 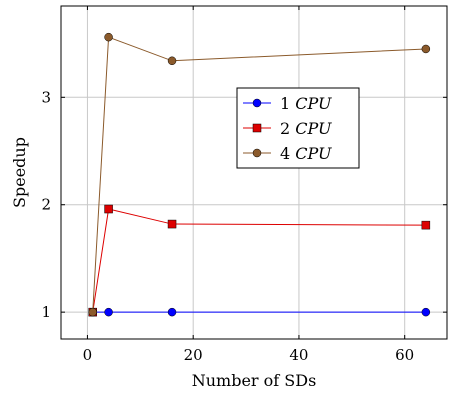 What do you see at coordinates (46, 312) in the screenshot?
I see `y-tick-label: 1` at bounding box center [46, 312].